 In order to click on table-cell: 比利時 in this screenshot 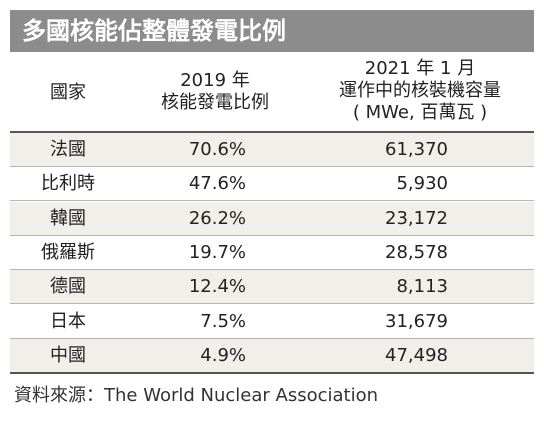, I will do `click(68, 184)`.